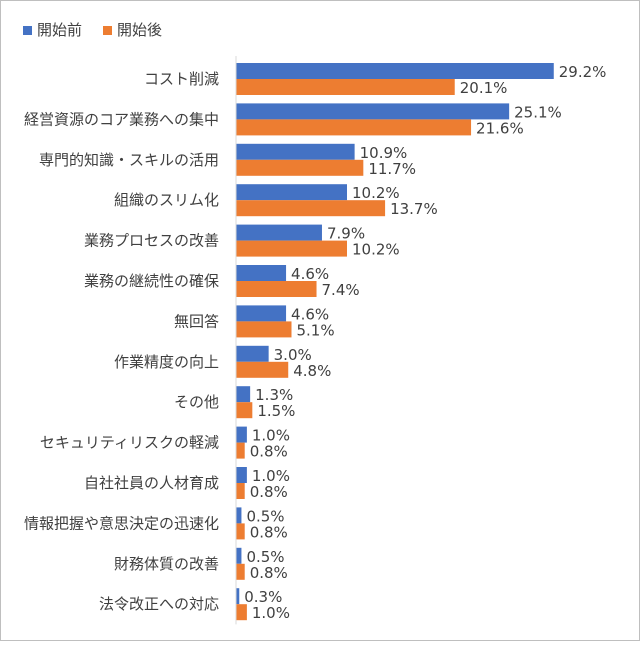  I want to click on category-label: 作業精度の向上, so click(166, 362).